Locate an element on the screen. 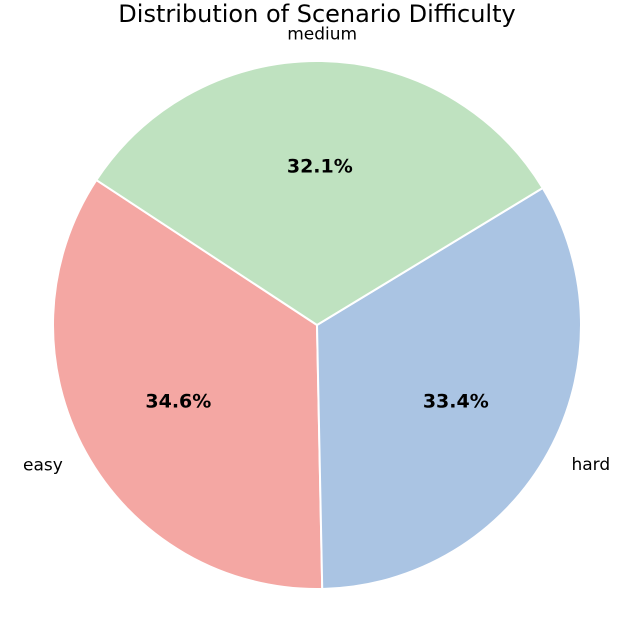 This screenshot has width=634, height=619. pie-category-label-medium: medium is located at coordinates (322, 35).